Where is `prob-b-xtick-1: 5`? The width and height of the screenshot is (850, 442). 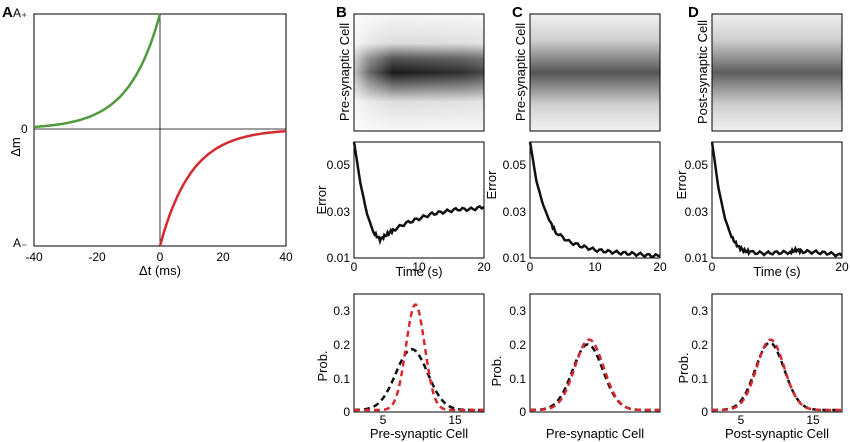 prob-b-xtick-1: 5 is located at coordinates (383, 420).